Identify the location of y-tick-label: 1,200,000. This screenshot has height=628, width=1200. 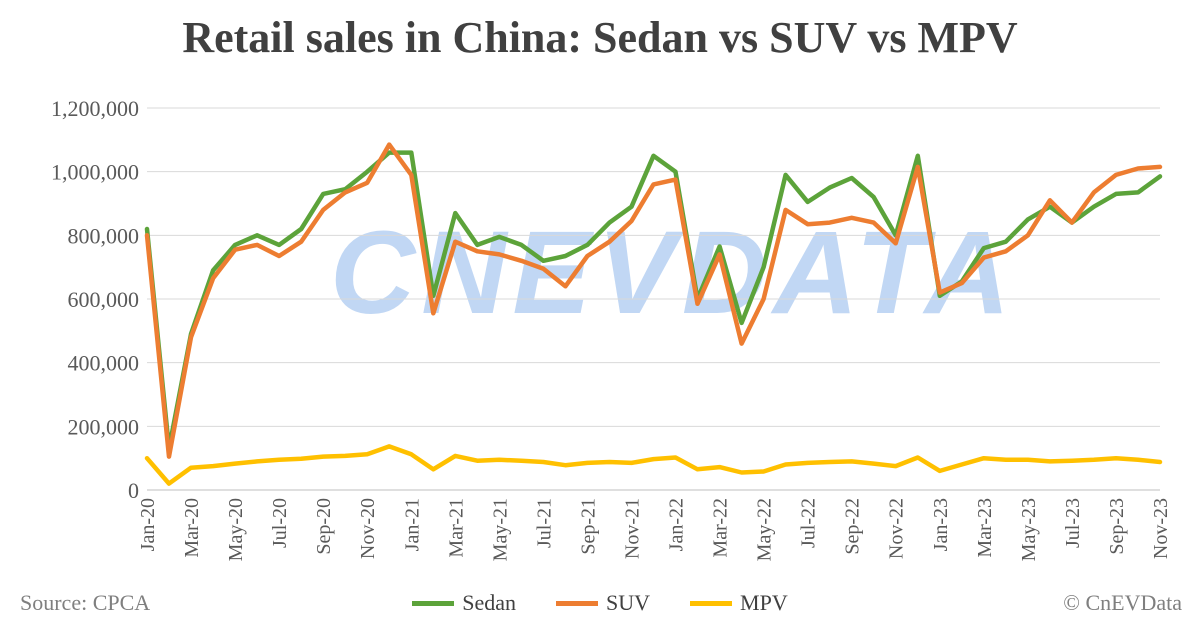
(95, 108).